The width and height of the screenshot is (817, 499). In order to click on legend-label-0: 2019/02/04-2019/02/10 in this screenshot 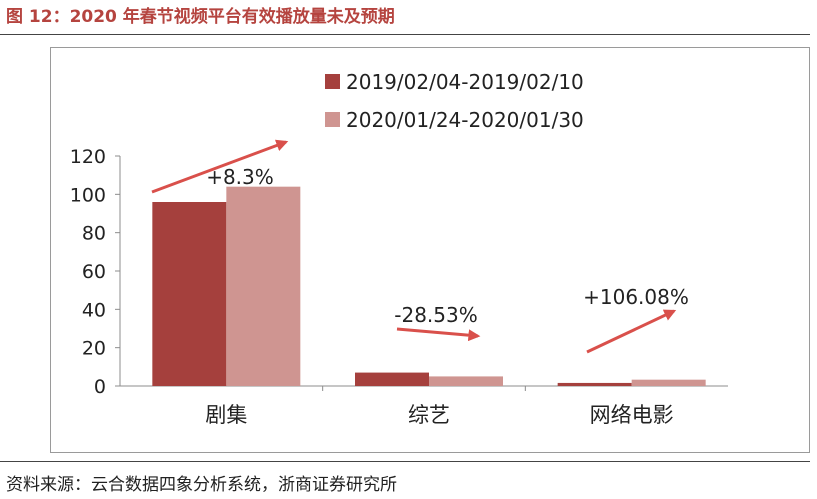, I will do `click(465, 82)`.